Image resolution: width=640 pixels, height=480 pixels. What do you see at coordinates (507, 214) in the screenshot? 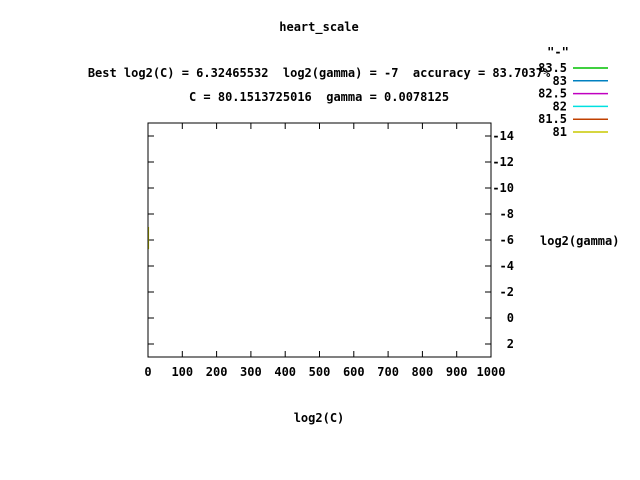
I see `y-tick-label: -8` at bounding box center [507, 214].